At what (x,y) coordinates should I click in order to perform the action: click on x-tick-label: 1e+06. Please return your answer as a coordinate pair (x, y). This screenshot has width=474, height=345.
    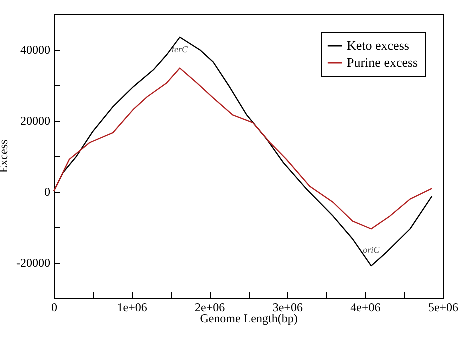
    Looking at the image, I should click on (132, 307).